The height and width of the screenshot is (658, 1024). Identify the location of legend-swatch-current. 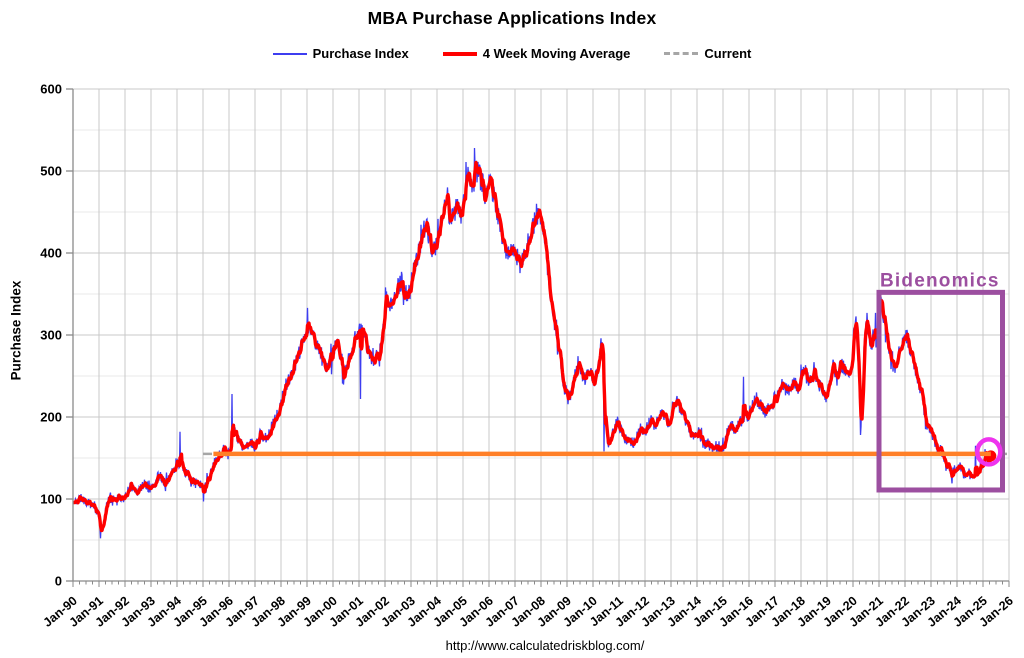
(681, 53).